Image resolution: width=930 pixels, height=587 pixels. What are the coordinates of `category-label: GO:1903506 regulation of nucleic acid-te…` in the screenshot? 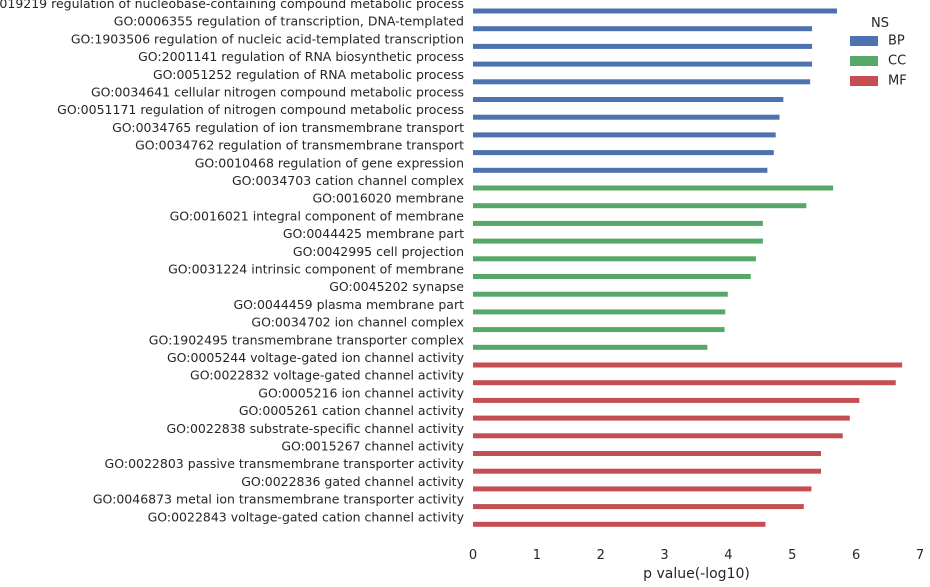 It's located at (267, 38).